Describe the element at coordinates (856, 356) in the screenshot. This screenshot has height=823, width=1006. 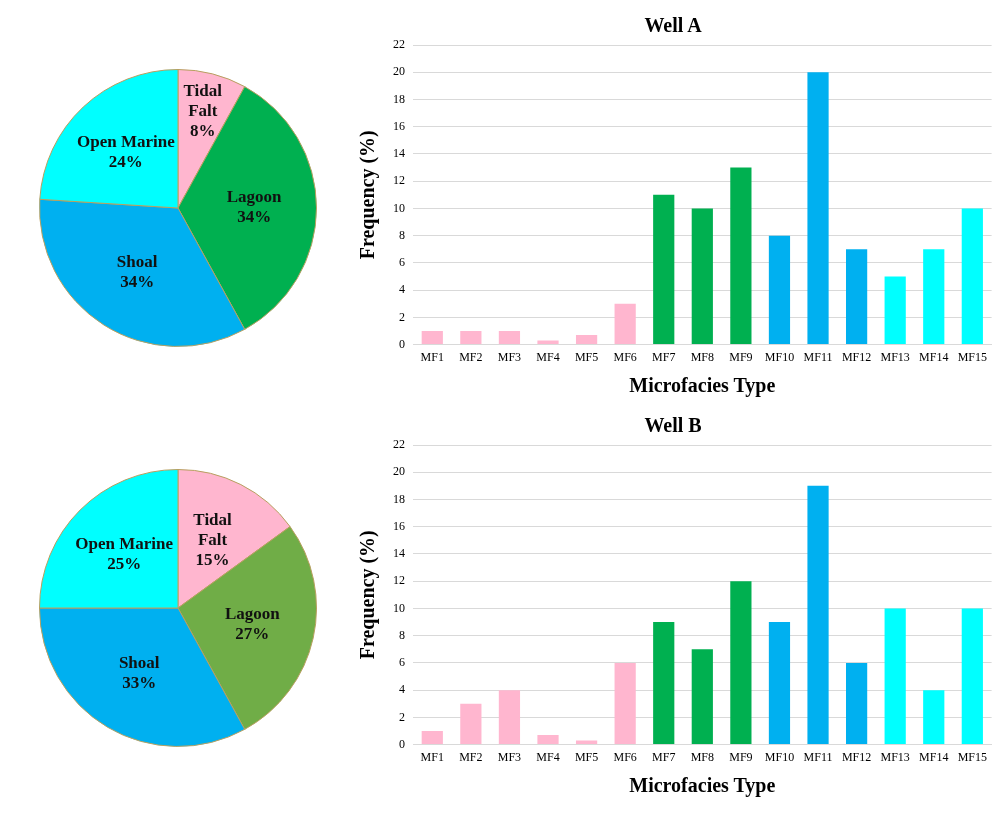
I see `x-tick-label: MF12` at that location.